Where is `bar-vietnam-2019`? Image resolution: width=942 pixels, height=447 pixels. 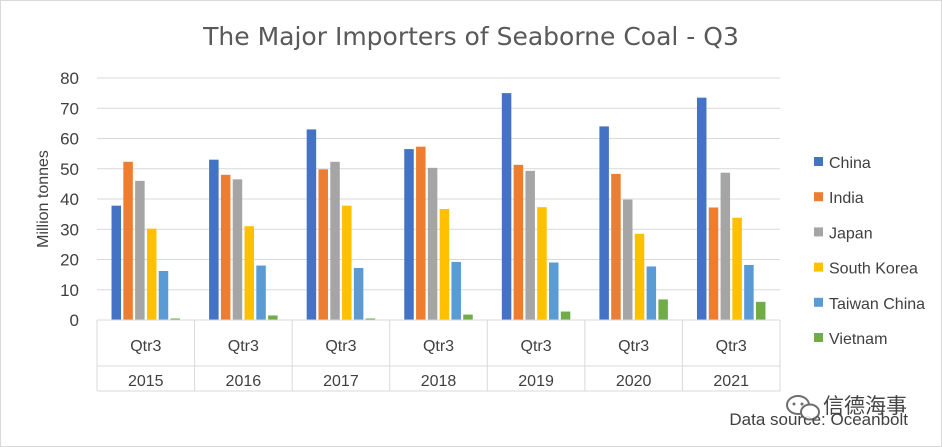 bar-vietnam-2019 is located at coordinates (565, 315).